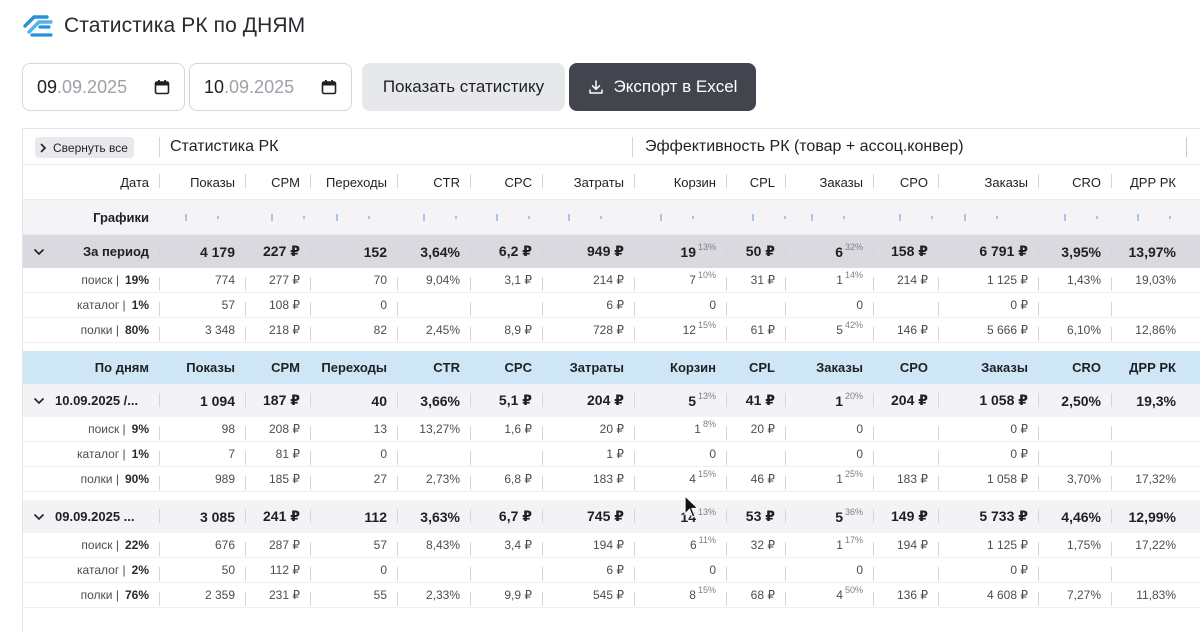 The height and width of the screenshot is (632, 1200). Describe the element at coordinates (354, 367) in the screenshot. I see `by-days-column-header: Переходы` at that location.